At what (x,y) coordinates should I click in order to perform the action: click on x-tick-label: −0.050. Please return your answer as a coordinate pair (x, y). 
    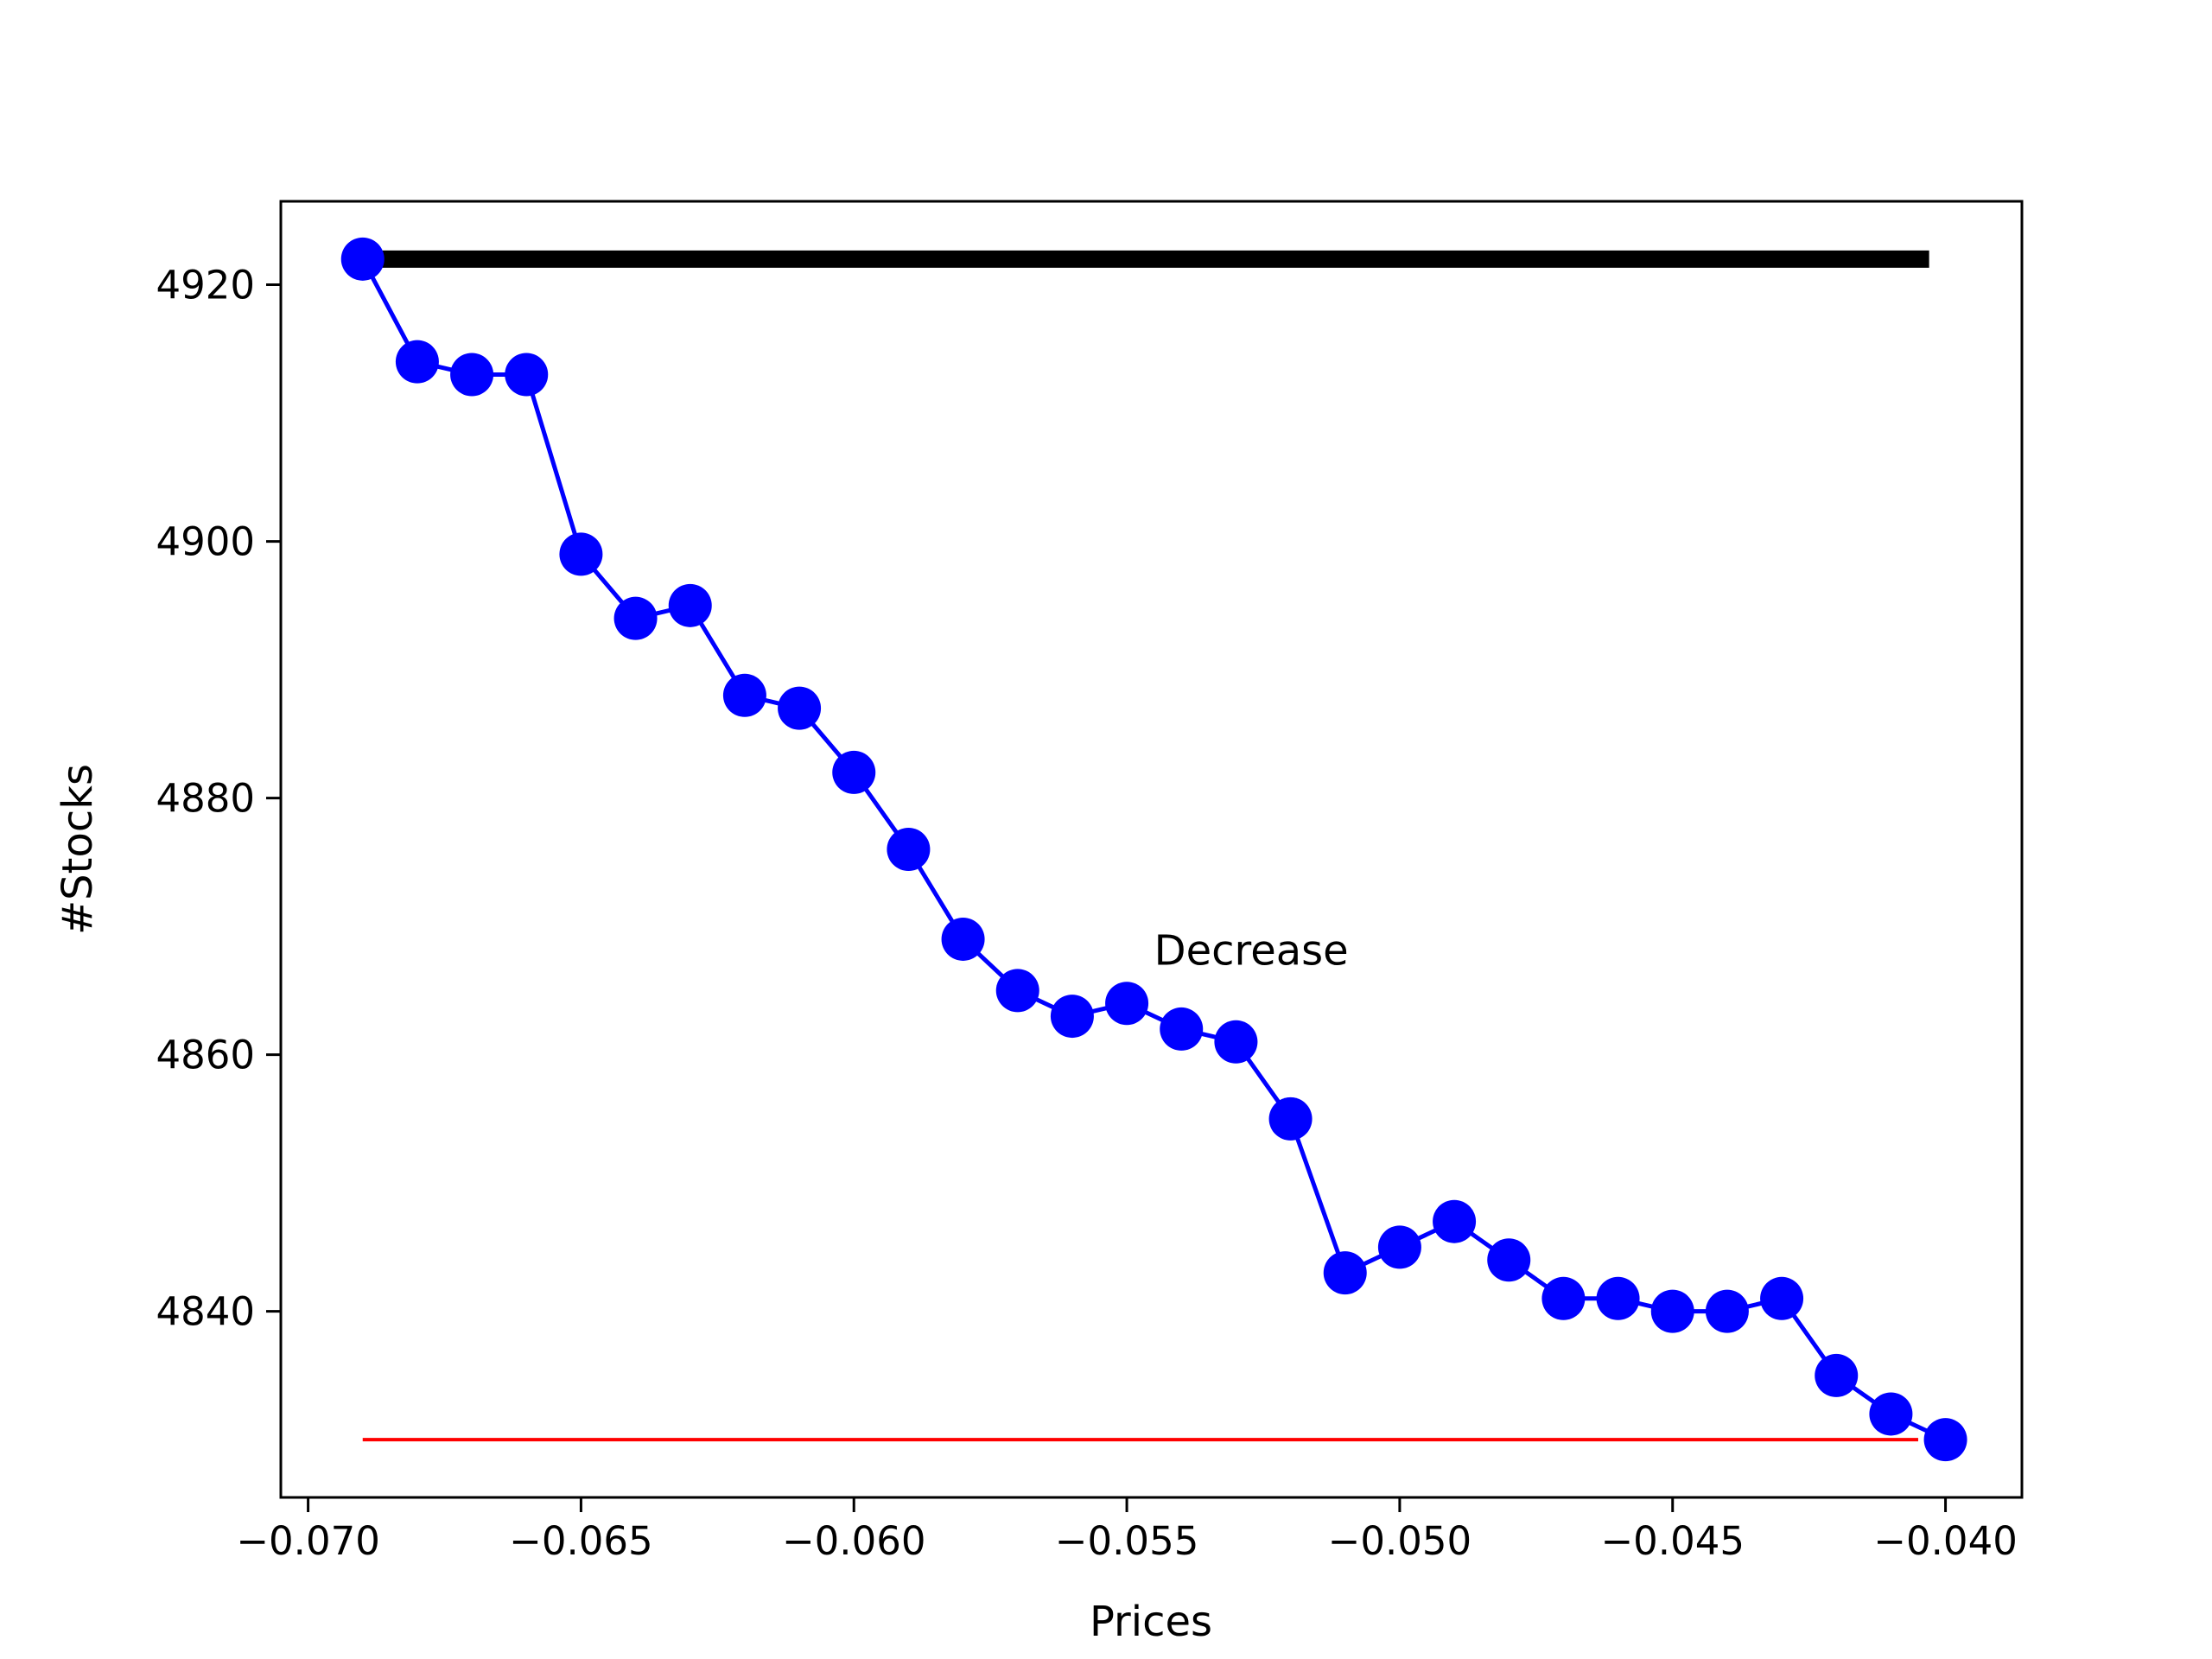
    Looking at the image, I should click on (1400, 1541).